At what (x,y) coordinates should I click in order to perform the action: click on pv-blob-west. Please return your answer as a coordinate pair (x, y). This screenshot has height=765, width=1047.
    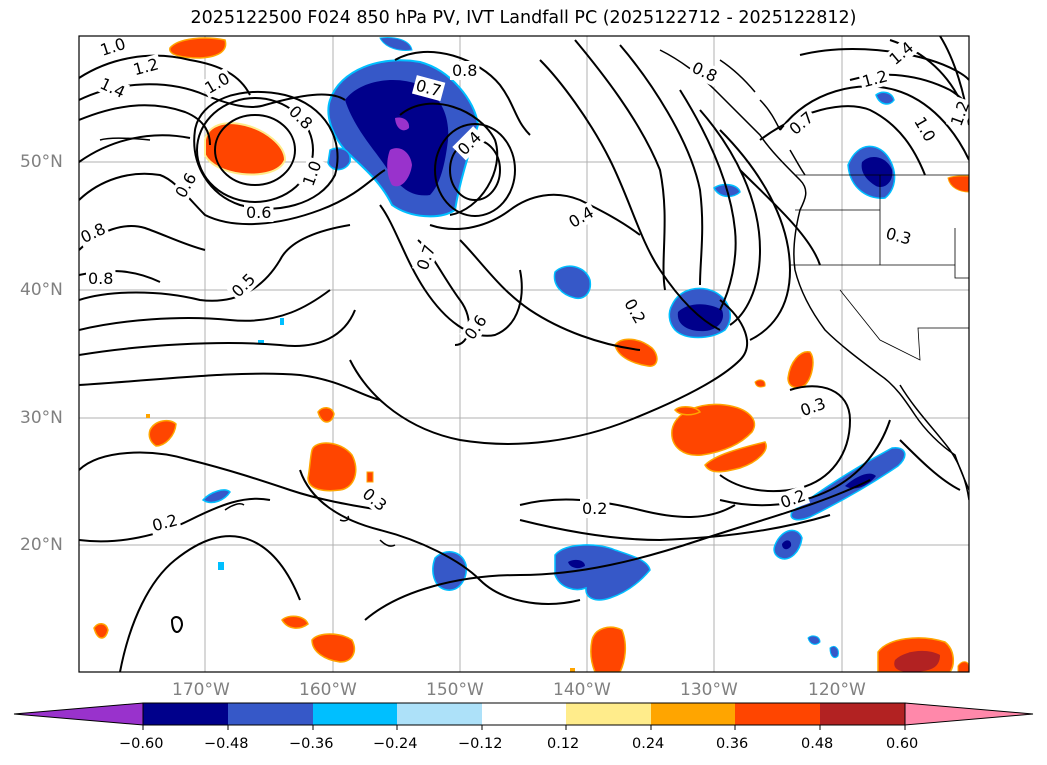
    Looking at the image, I should click on (339, 159).